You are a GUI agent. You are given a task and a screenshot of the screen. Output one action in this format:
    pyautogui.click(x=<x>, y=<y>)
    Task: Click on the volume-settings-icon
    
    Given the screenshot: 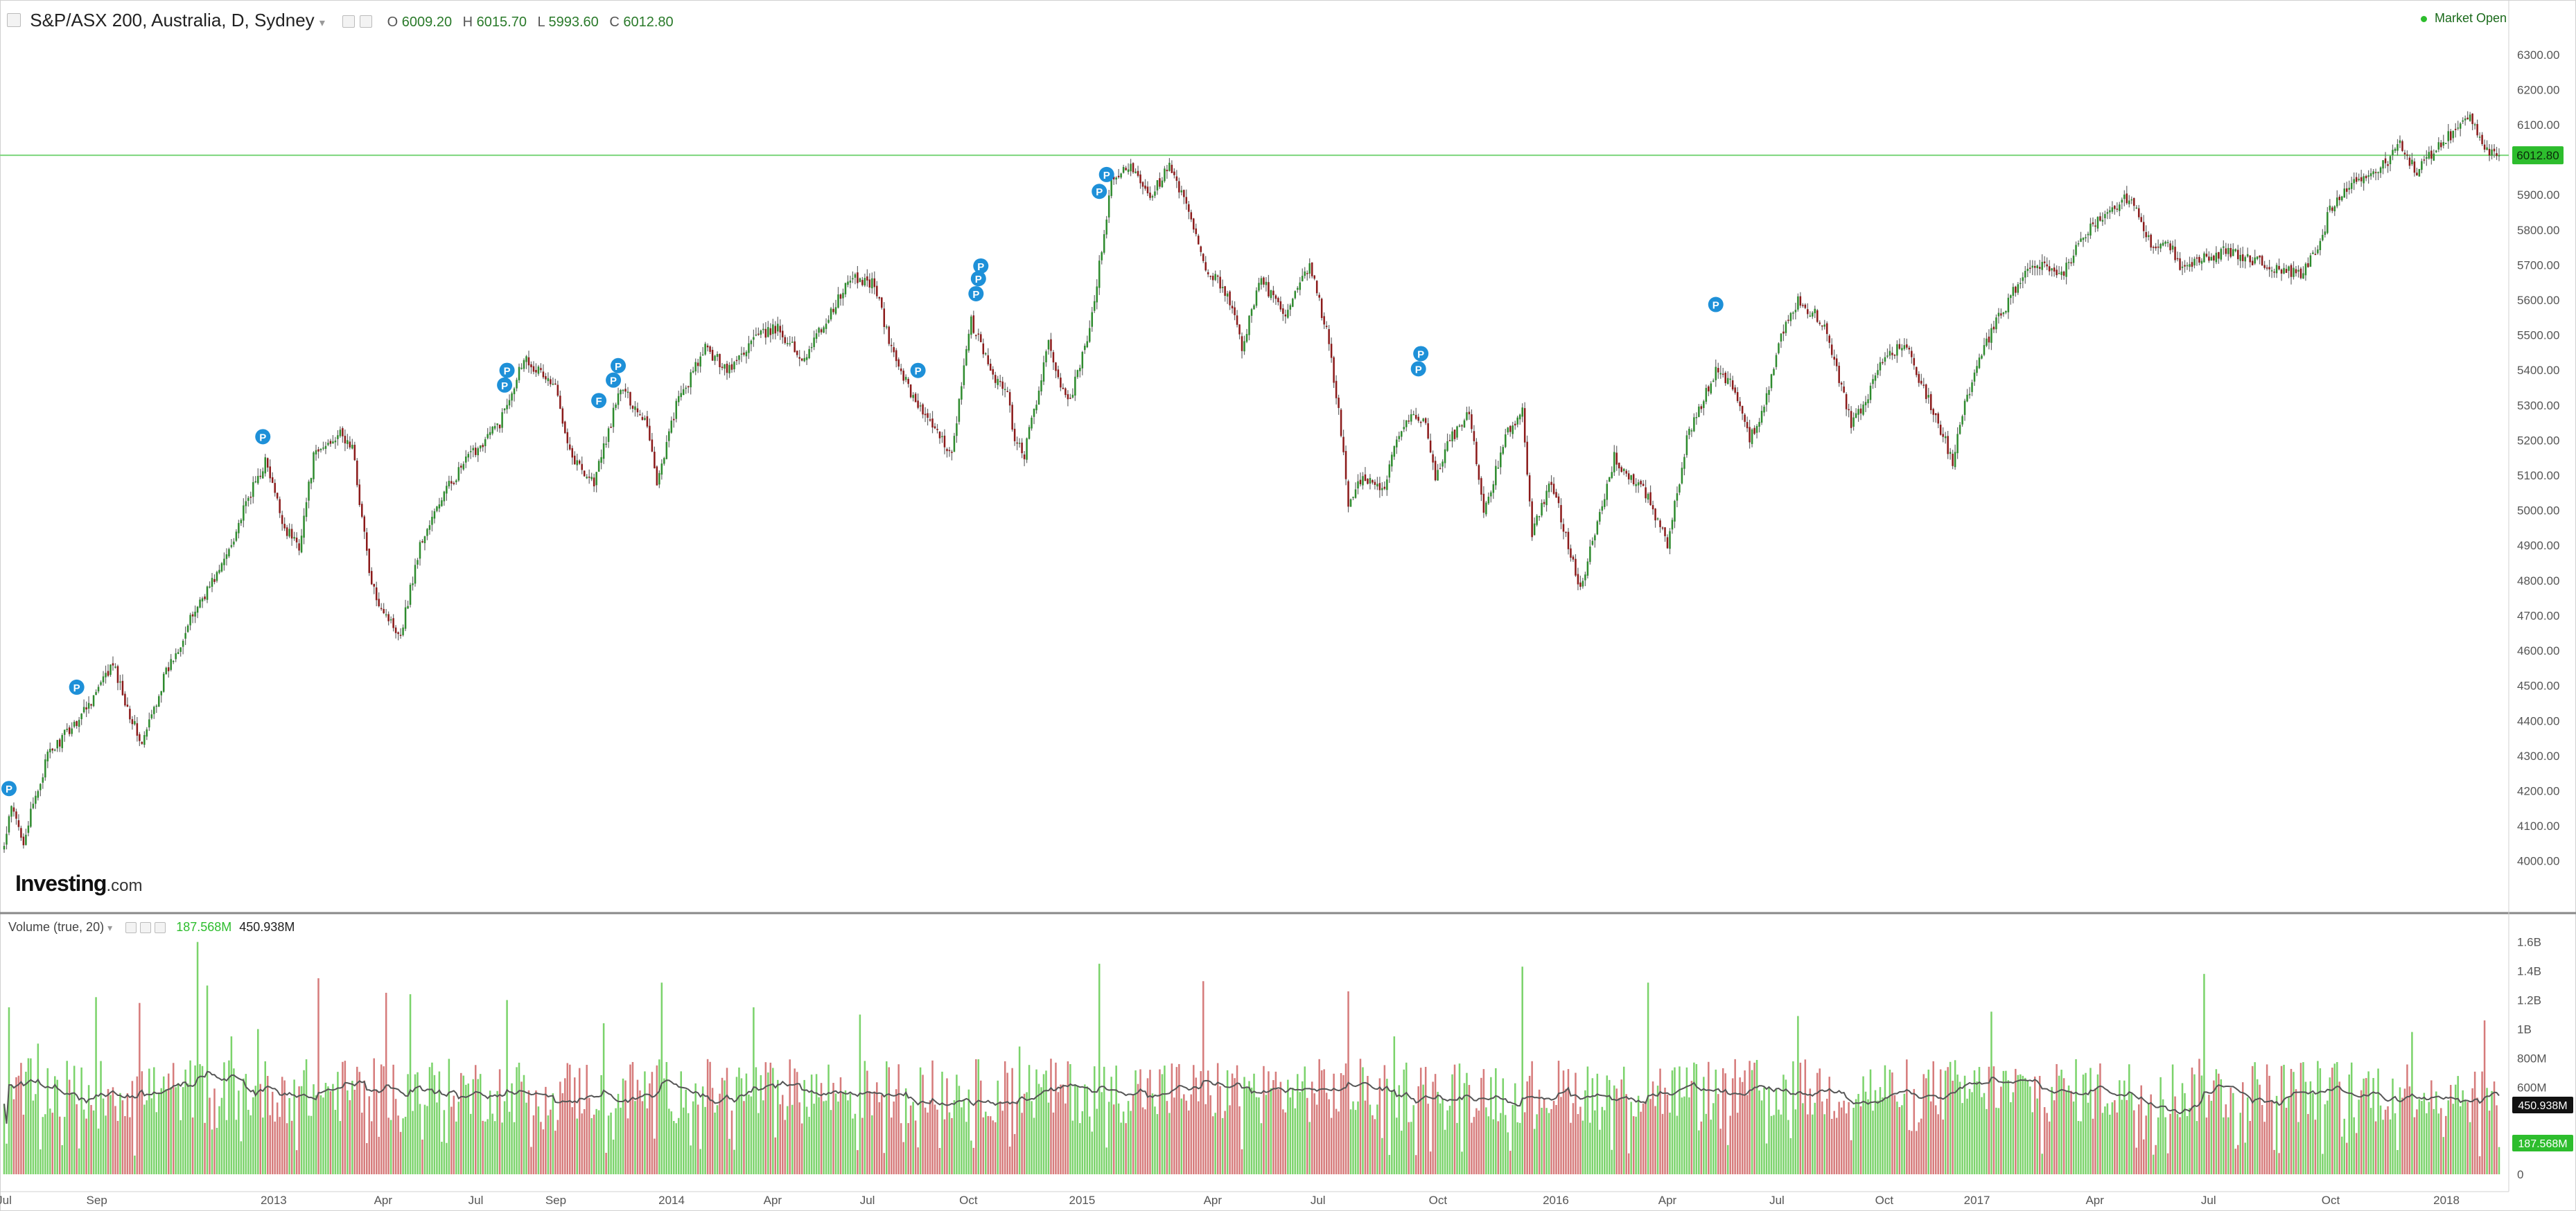 What is the action you would take?
    pyautogui.click(x=131, y=928)
    